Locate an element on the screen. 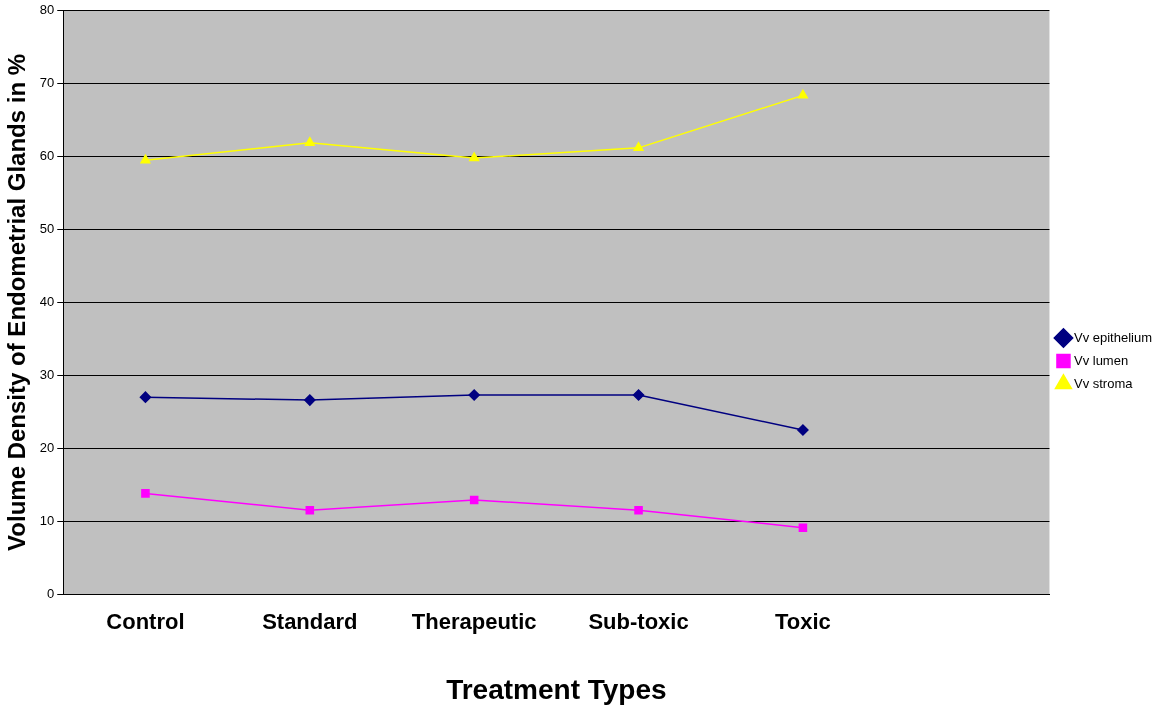 This screenshot has height=712, width=1167. y-tick-label: 30 is located at coordinates (47, 374).